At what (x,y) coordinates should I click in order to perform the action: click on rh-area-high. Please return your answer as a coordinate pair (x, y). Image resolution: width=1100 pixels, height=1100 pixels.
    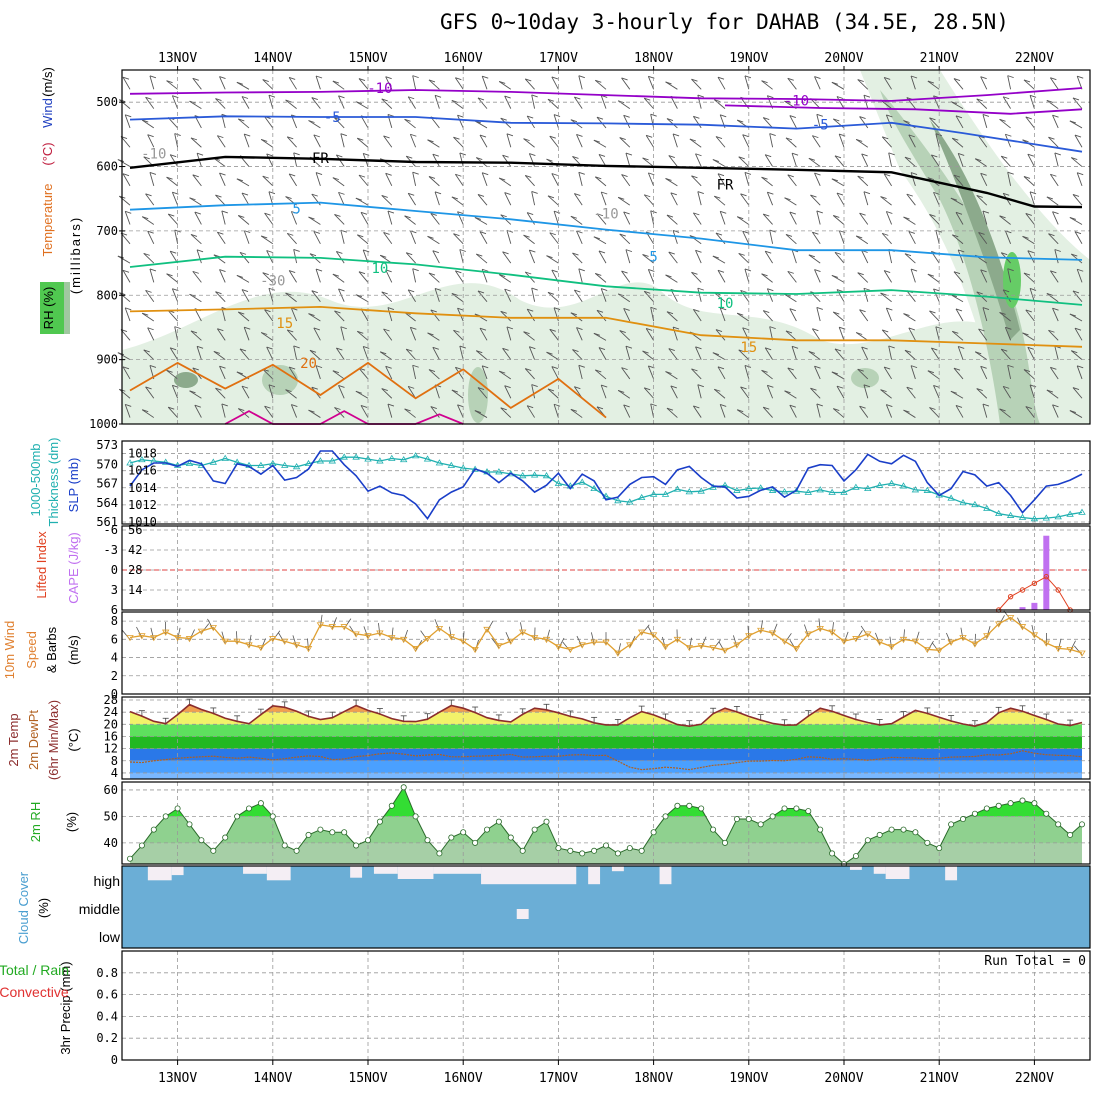
    Looking at the image, I should click on (606, 802).